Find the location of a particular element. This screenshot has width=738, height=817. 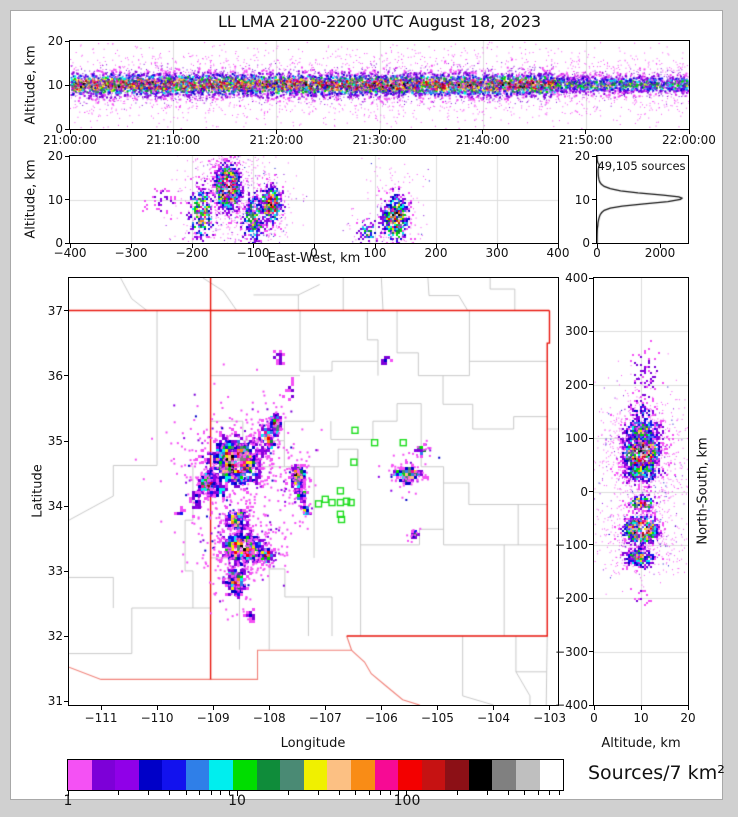

time-height-ylabel: Altitude, km is located at coordinates (31, 85).